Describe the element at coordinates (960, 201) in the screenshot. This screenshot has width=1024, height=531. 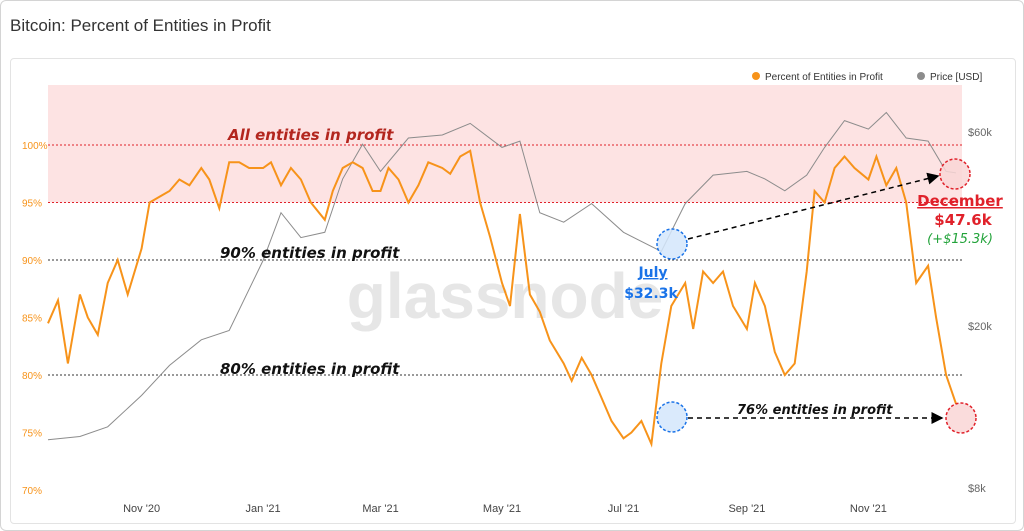
I see `december-label: December` at that location.